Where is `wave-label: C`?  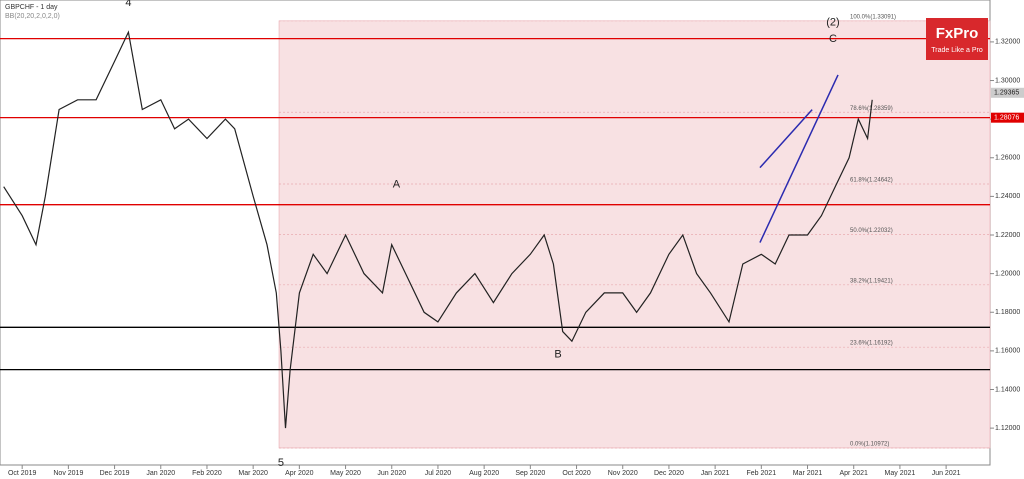 wave-label: C is located at coordinates (833, 39).